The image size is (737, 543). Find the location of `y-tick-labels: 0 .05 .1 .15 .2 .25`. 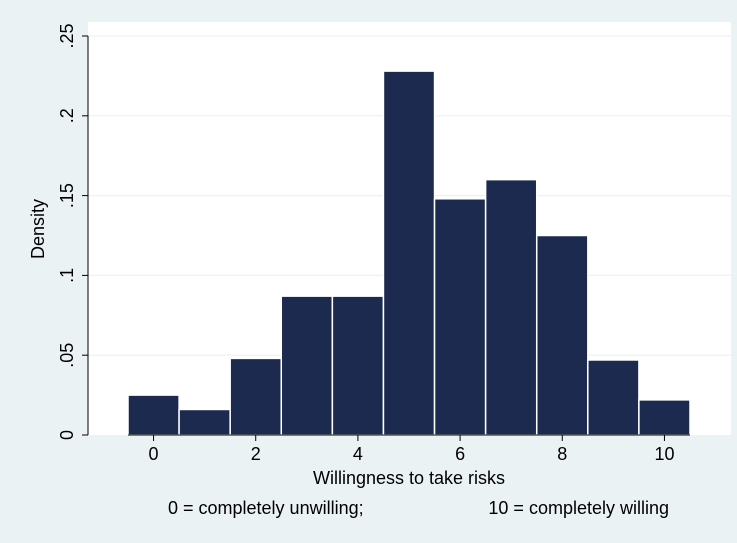

y-tick-labels: 0 .05 .1 .15 .2 .25 is located at coordinates (72, 231).